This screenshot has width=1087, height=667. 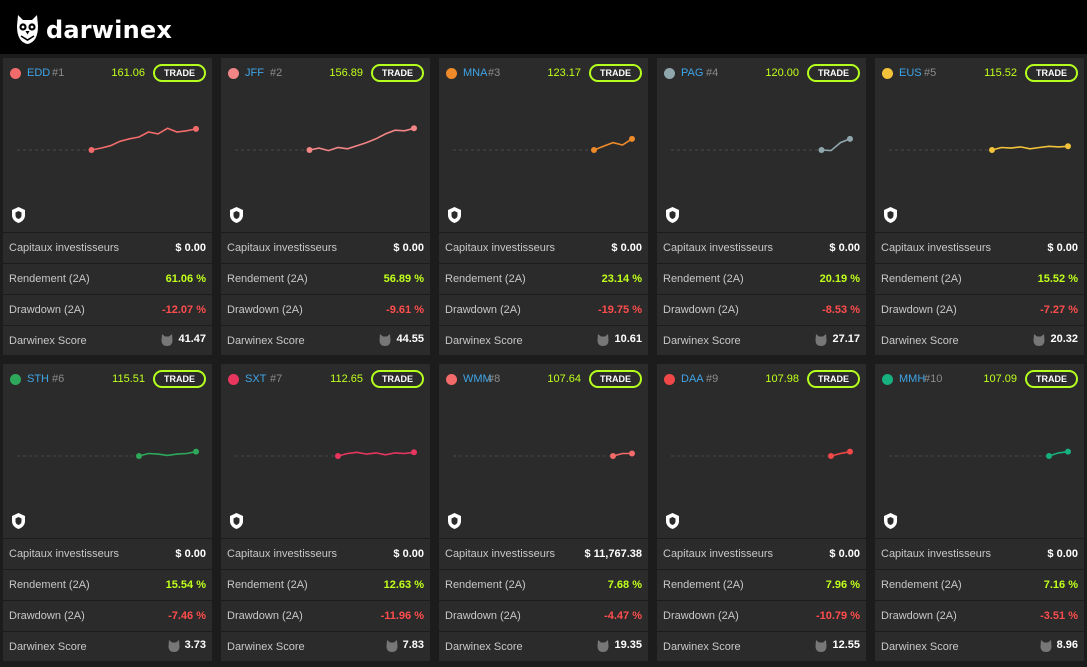 I want to click on score-row: Darwinex Score 41.47, so click(x=107, y=340).